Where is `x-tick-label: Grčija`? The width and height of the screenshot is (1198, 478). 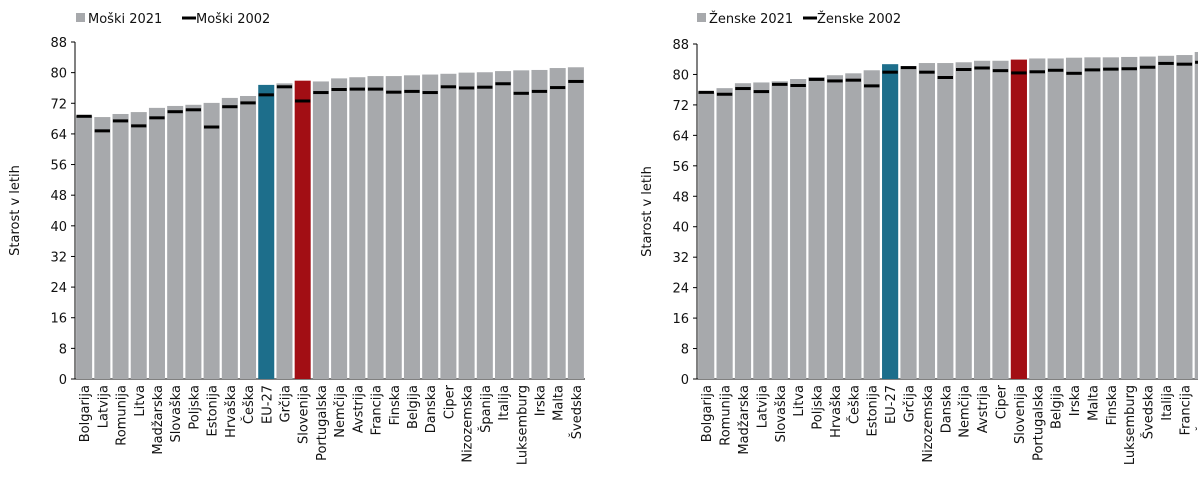
x-tick-label: Grčija is located at coordinates (285, 403).